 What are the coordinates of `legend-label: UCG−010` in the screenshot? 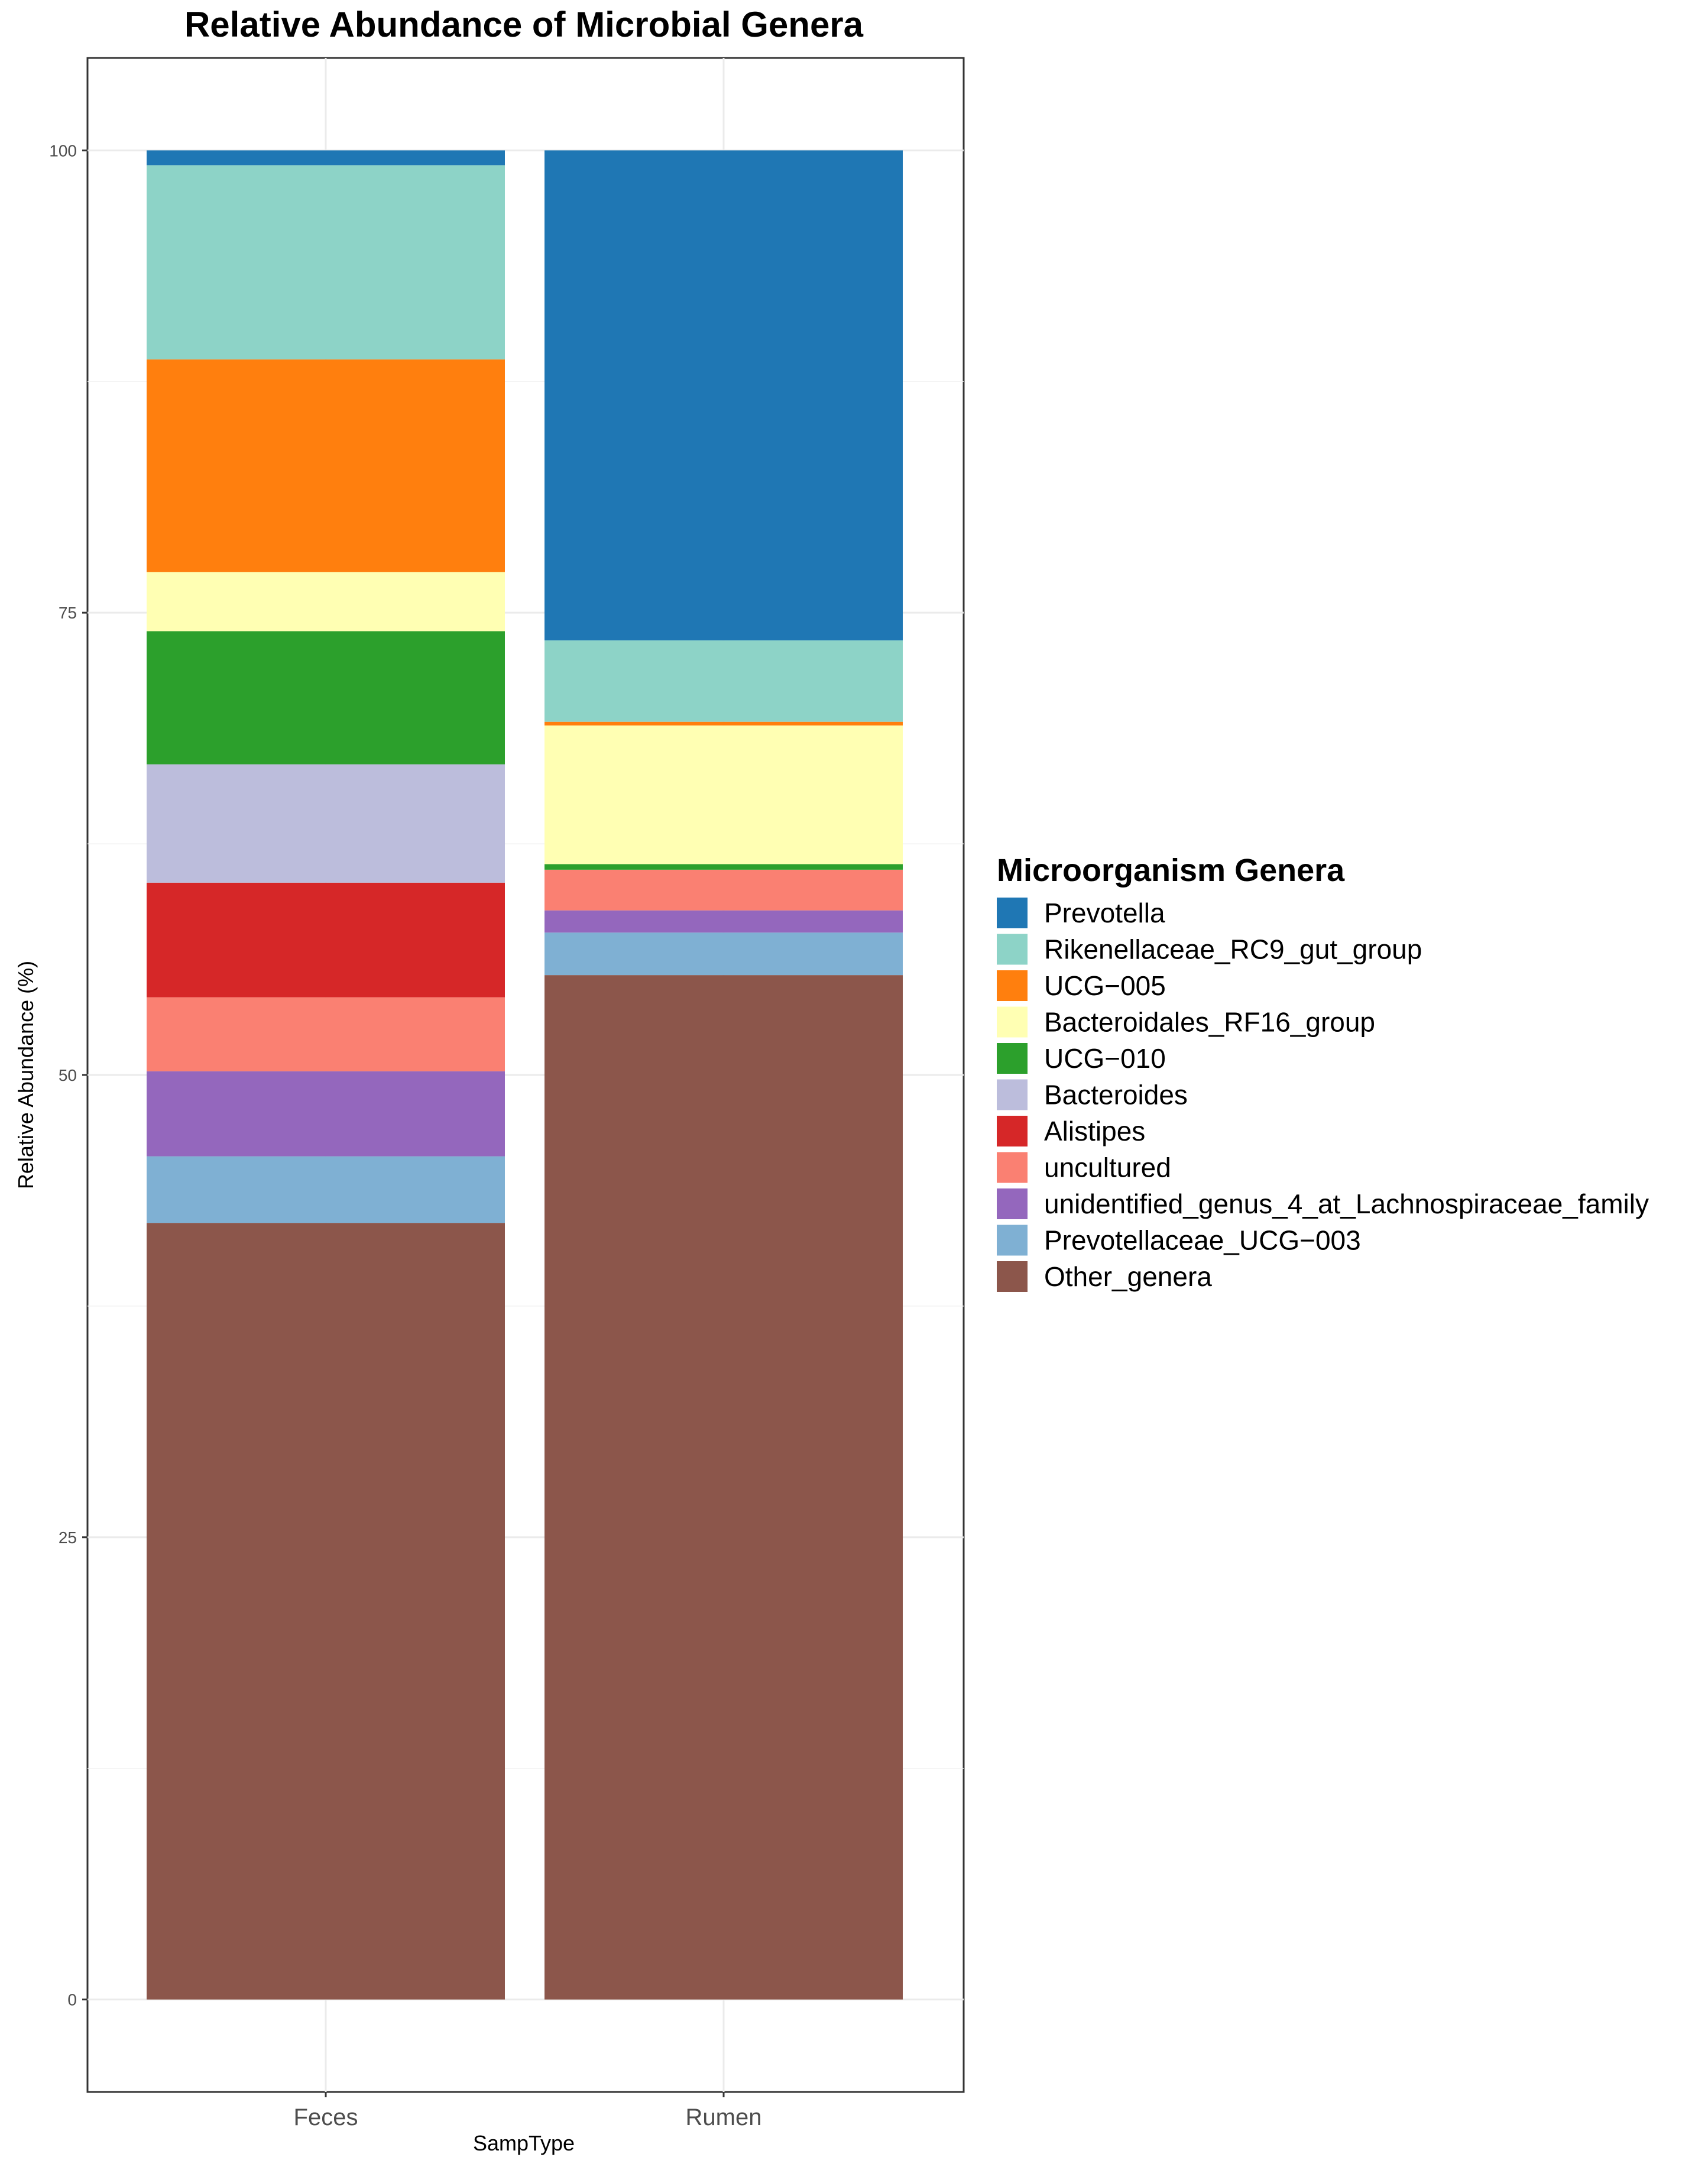 It's located at (1105, 1058).